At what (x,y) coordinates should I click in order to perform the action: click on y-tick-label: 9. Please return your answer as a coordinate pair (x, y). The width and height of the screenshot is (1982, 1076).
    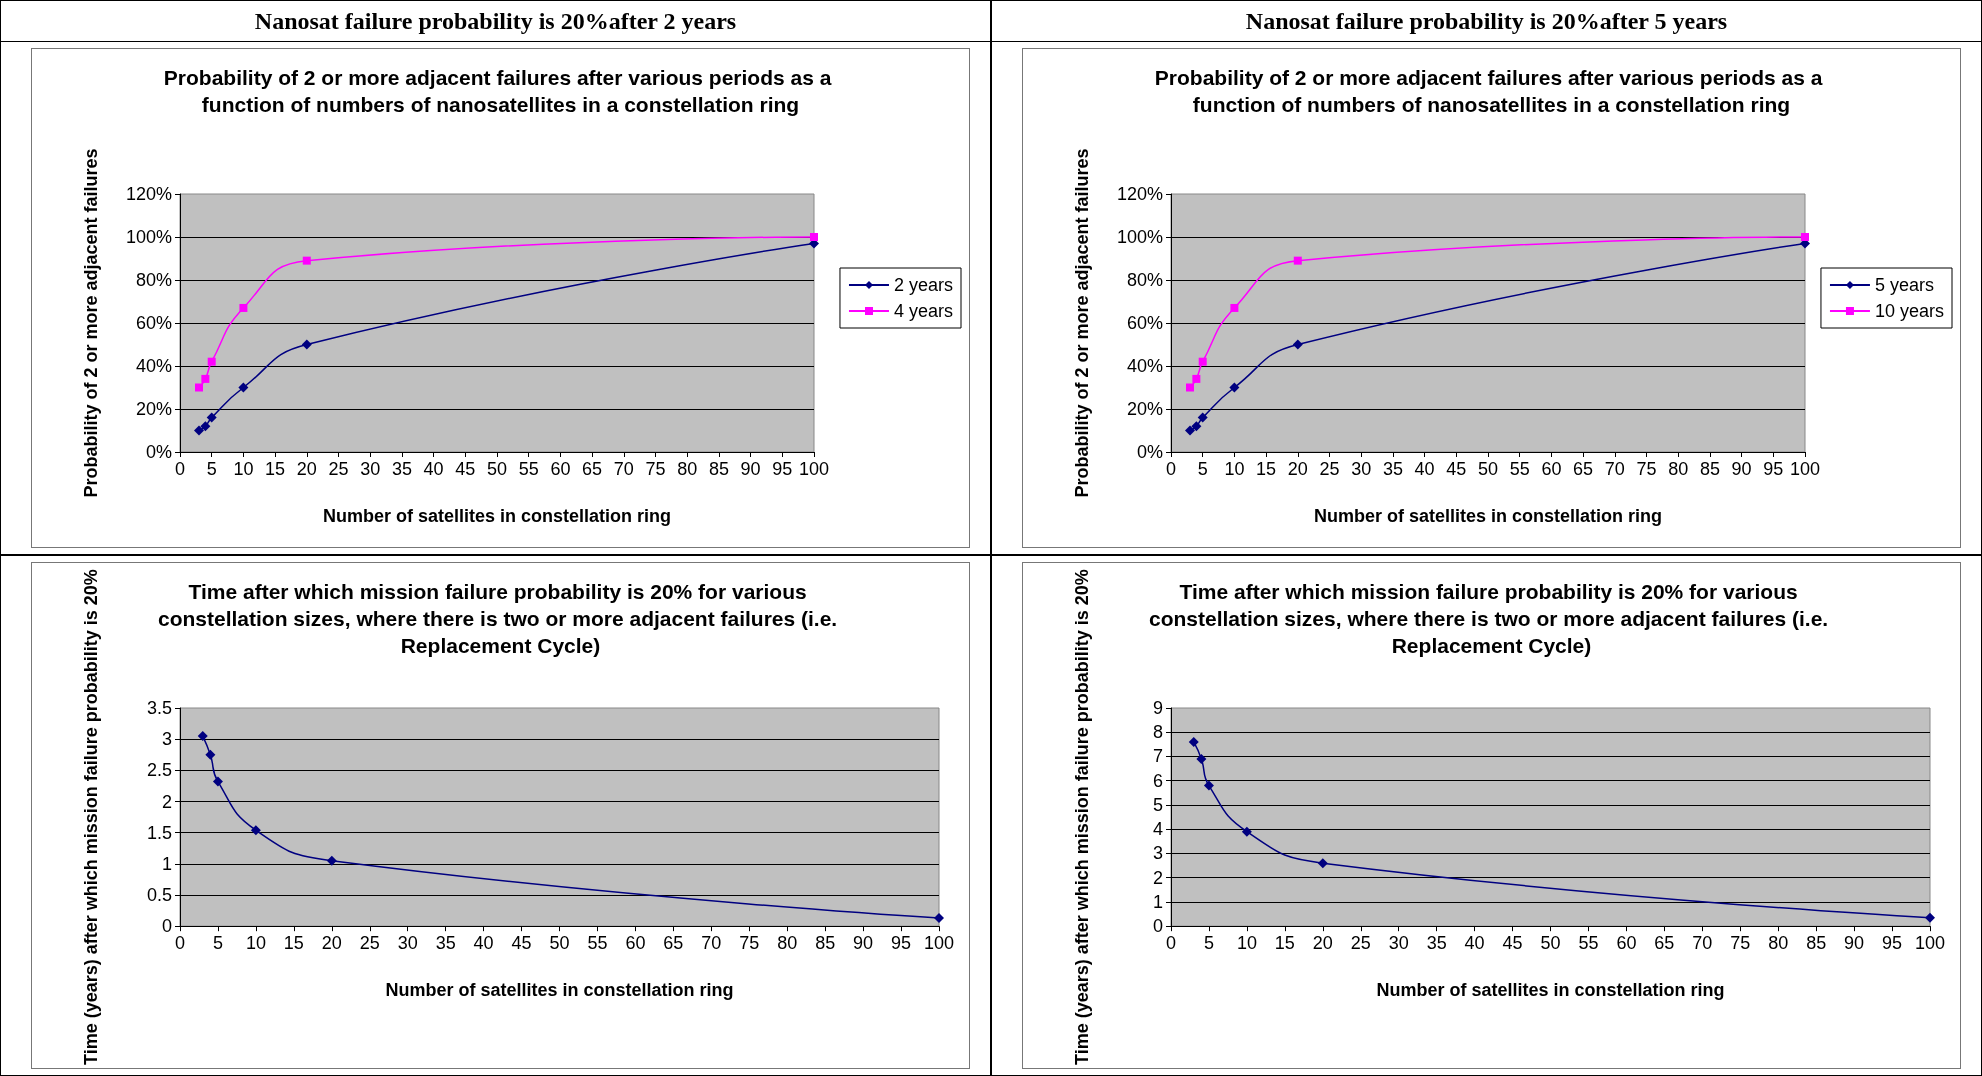
    Looking at the image, I should click on (1157, 708).